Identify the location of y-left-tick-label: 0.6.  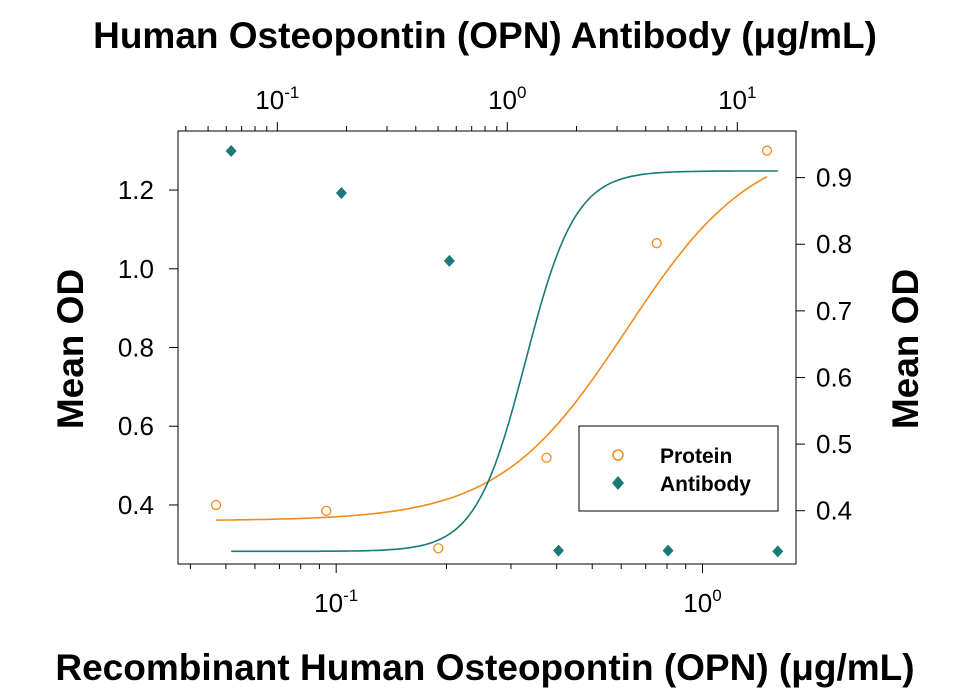
(136, 426).